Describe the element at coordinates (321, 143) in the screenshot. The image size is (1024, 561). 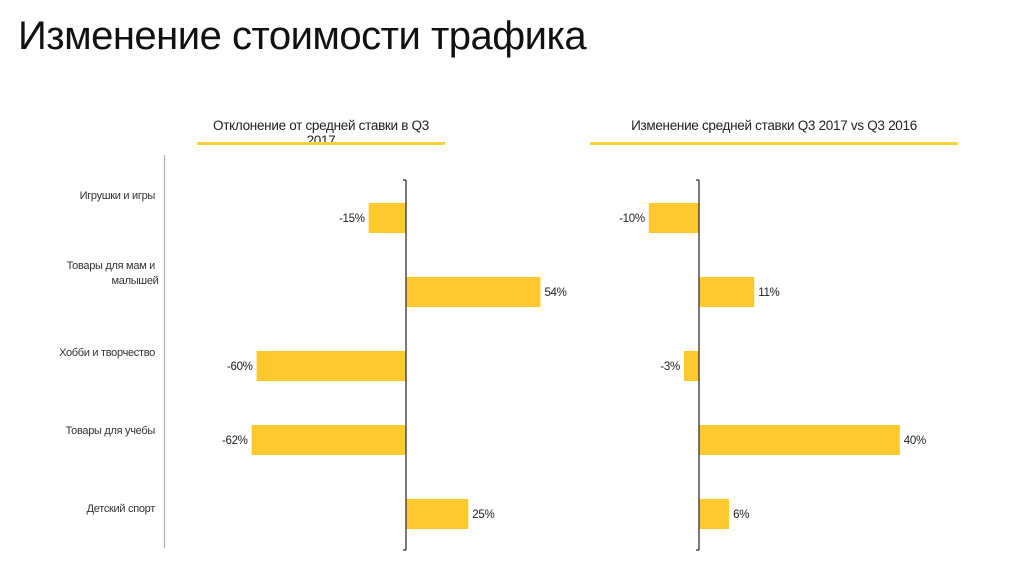
I see `panel-1-underline` at that location.